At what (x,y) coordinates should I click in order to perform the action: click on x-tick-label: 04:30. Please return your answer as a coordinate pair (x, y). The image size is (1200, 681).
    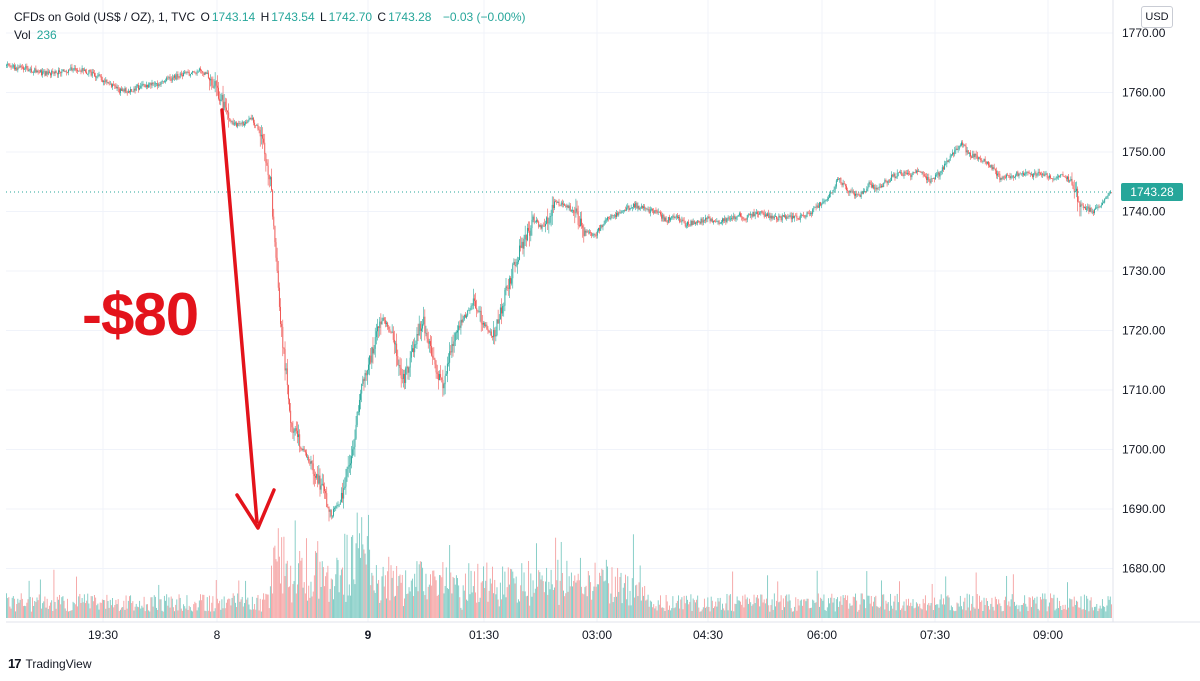
    Looking at the image, I should click on (708, 635).